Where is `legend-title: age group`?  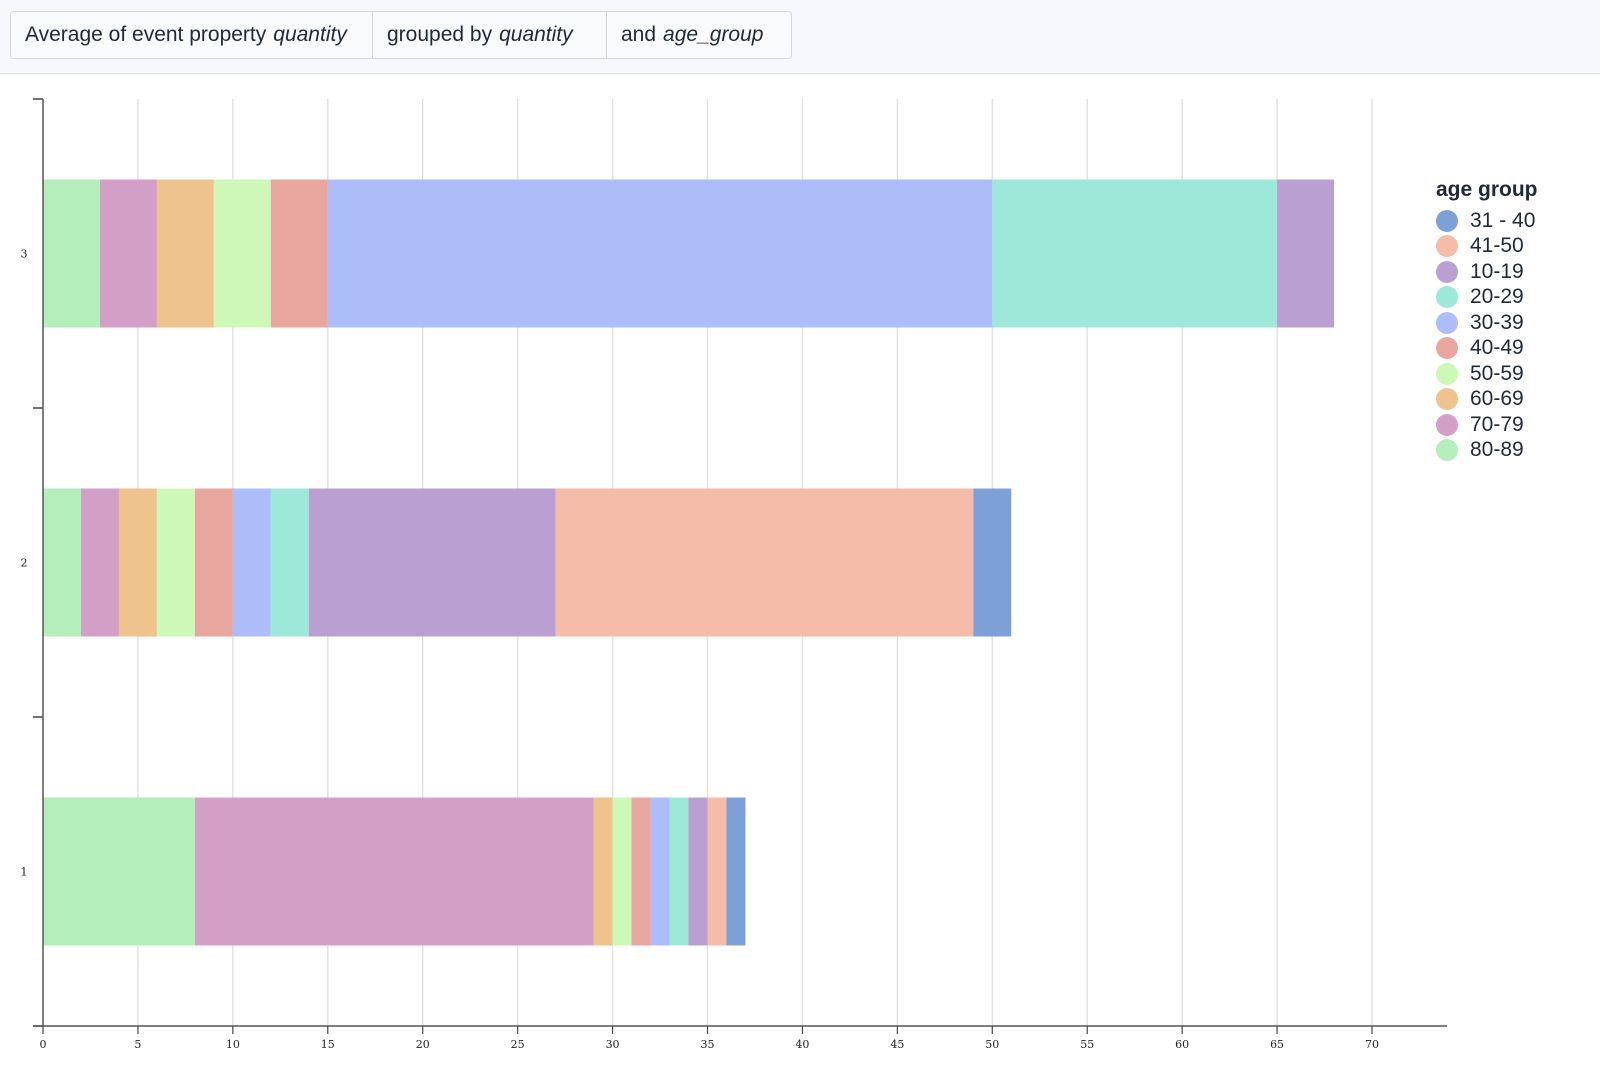
legend-title: age group is located at coordinates (1487, 189).